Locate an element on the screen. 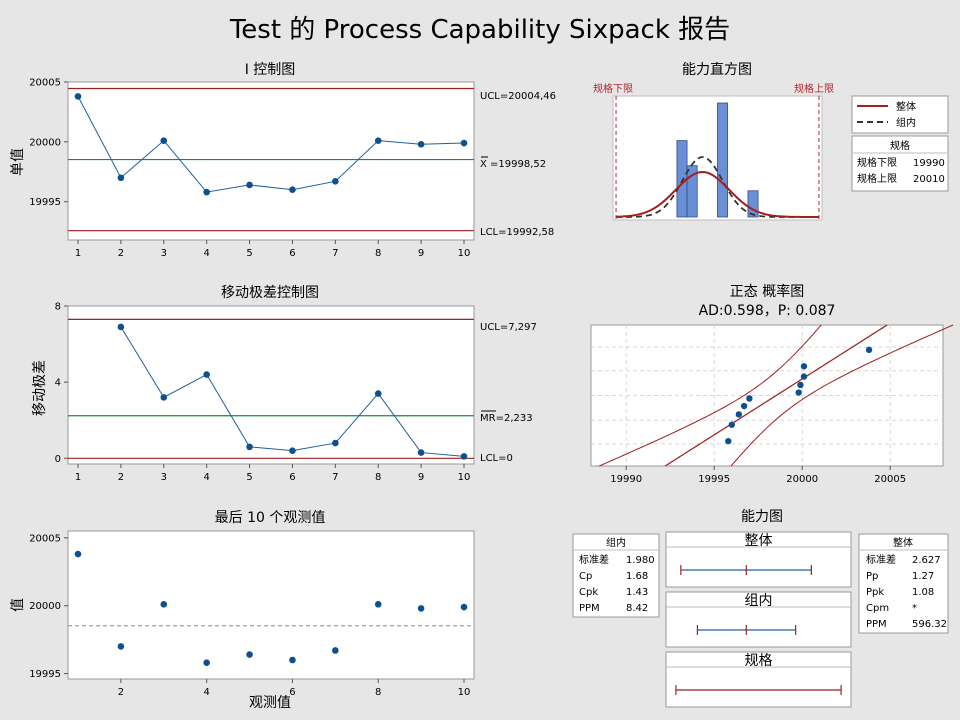 This screenshot has width=960, height=720. i-chart-ylabel: 单值 is located at coordinates (18, 162).